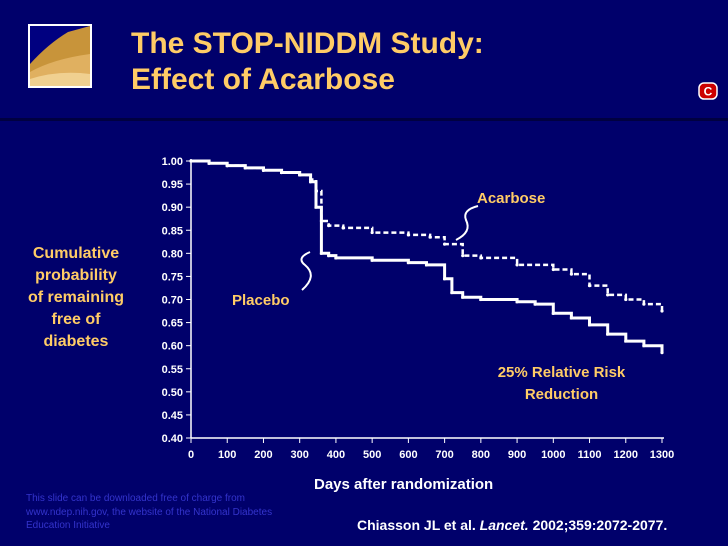 The image size is (728, 546). What do you see at coordinates (300, 455) in the screenshot?
I see `x-tick-label: 300` at bounding box center [300, 455].